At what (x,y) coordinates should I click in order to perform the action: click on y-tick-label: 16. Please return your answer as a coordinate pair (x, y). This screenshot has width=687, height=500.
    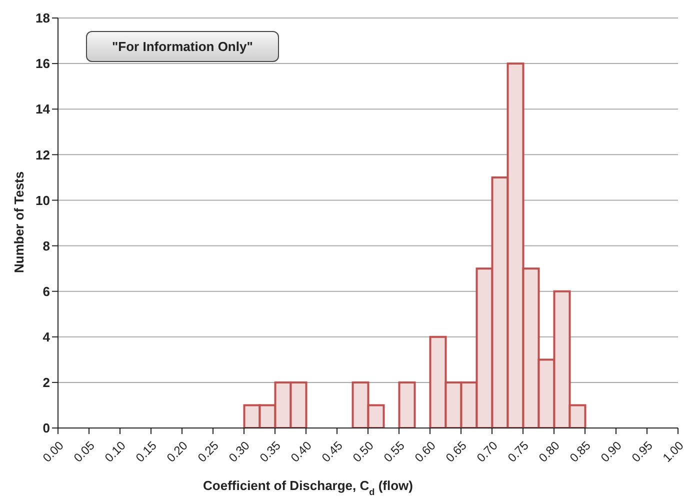
    Looking at the image, I should click on (43, 64).